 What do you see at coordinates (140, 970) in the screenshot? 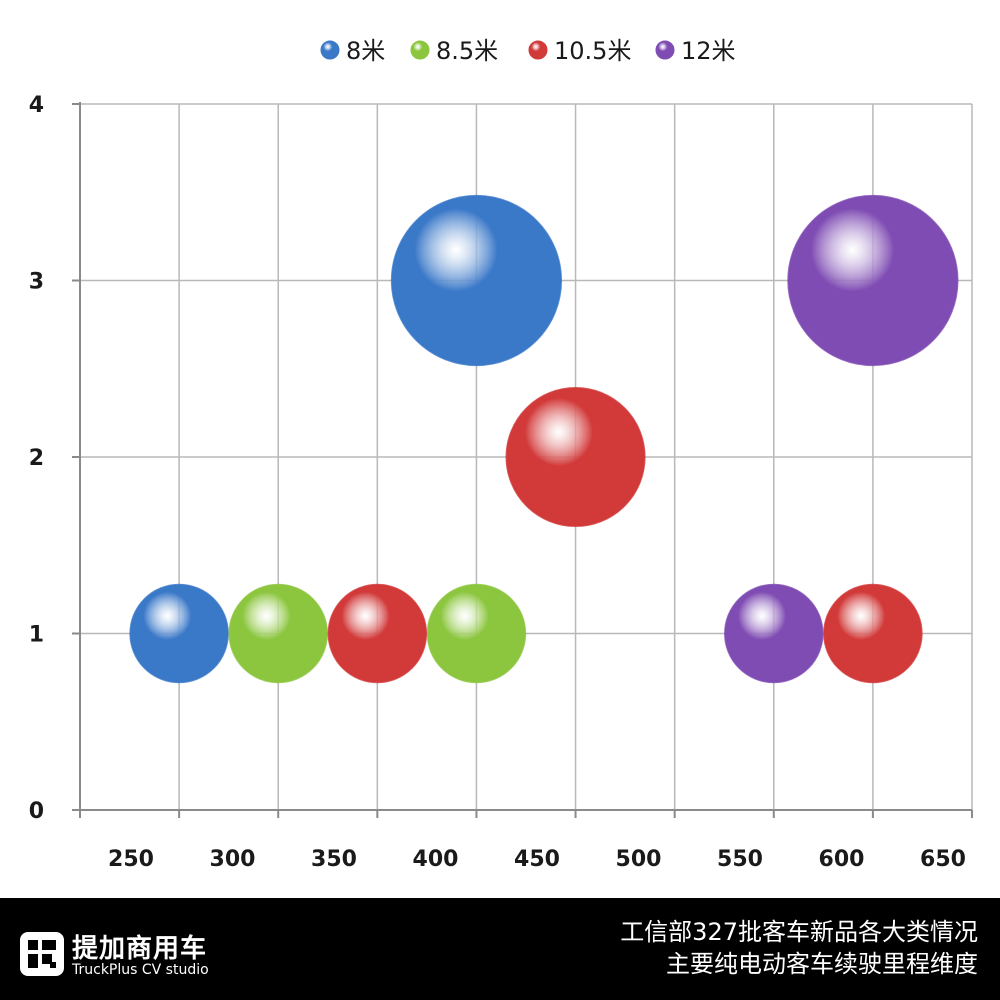
I see `brand-subtitle: TruckPlus CV studio` at bounding box center [140, 970].